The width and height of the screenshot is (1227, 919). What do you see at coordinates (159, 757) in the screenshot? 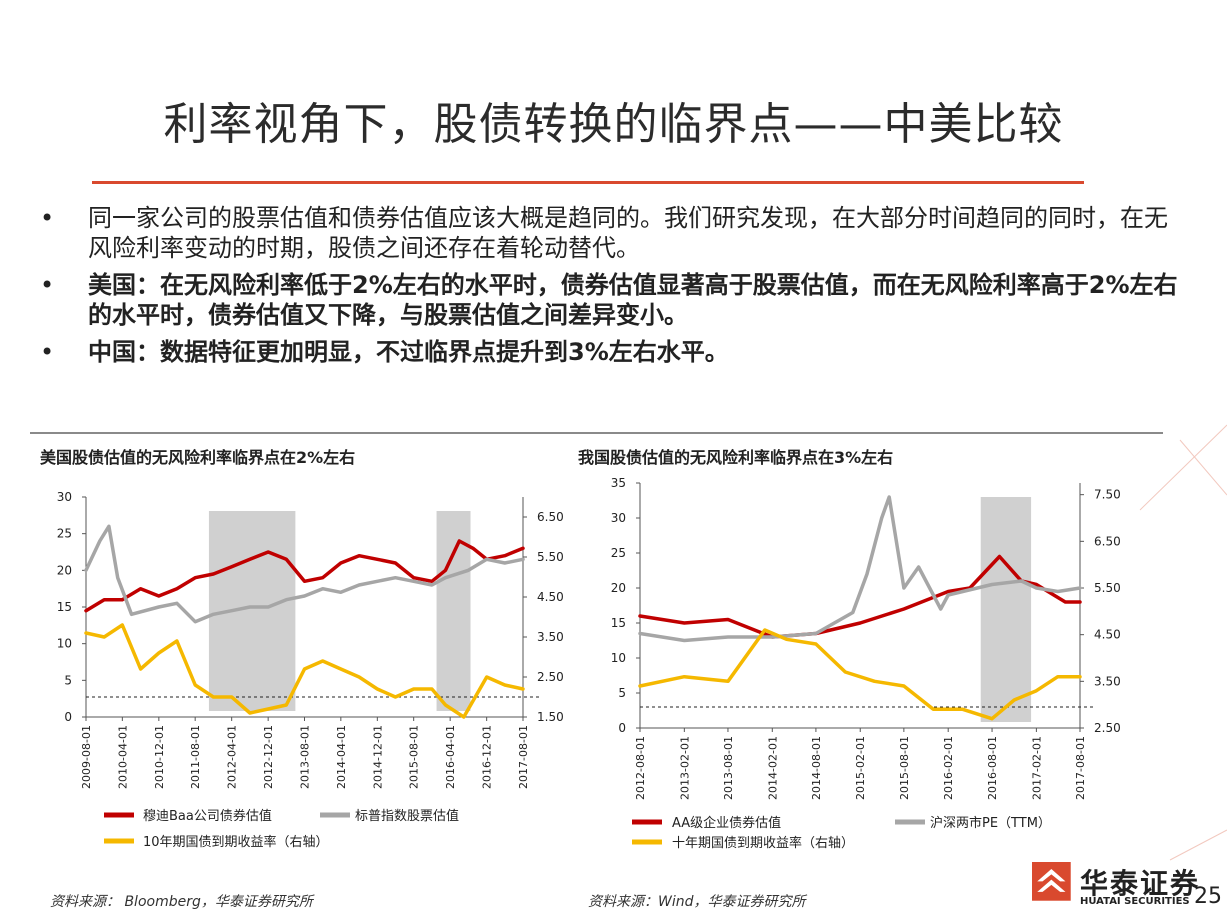
I see `x-tick-label: 2010-12-01` at bounding box center [159, 757].